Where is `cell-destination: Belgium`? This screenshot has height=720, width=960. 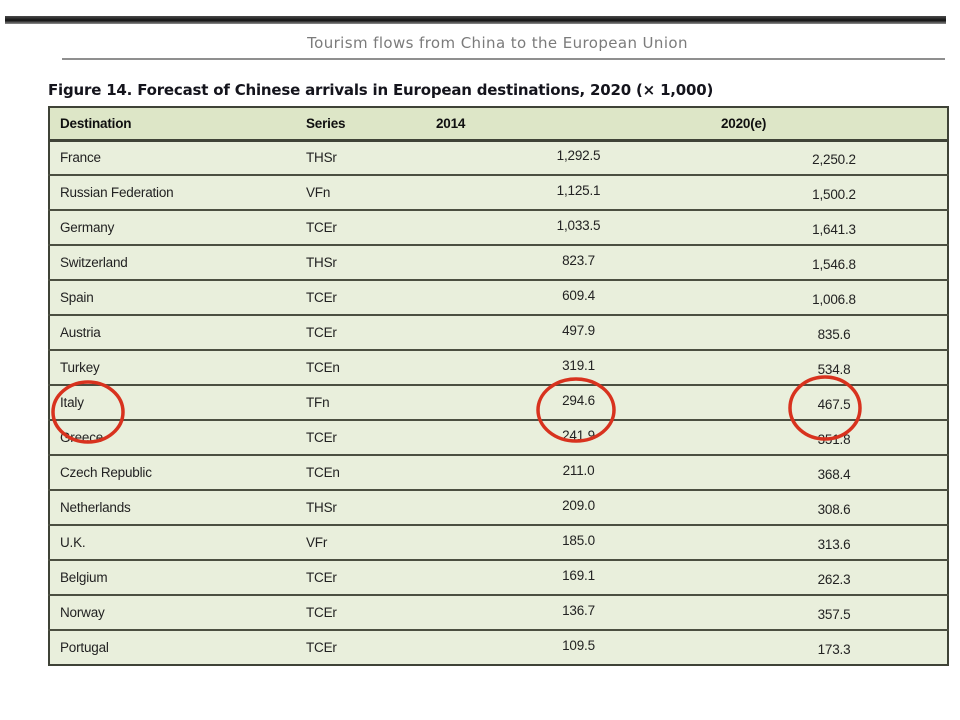
cell-destination: Belgium is located at coordinates (170, 577).